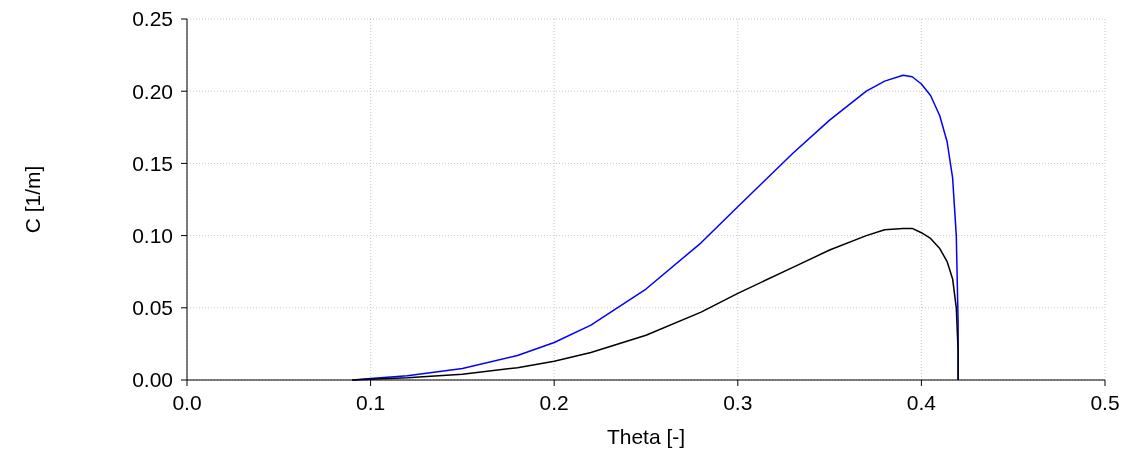  Describe the element at coordinates (152, 235) in the screenshot. I see `y-tick-label: 0.10` at that location.